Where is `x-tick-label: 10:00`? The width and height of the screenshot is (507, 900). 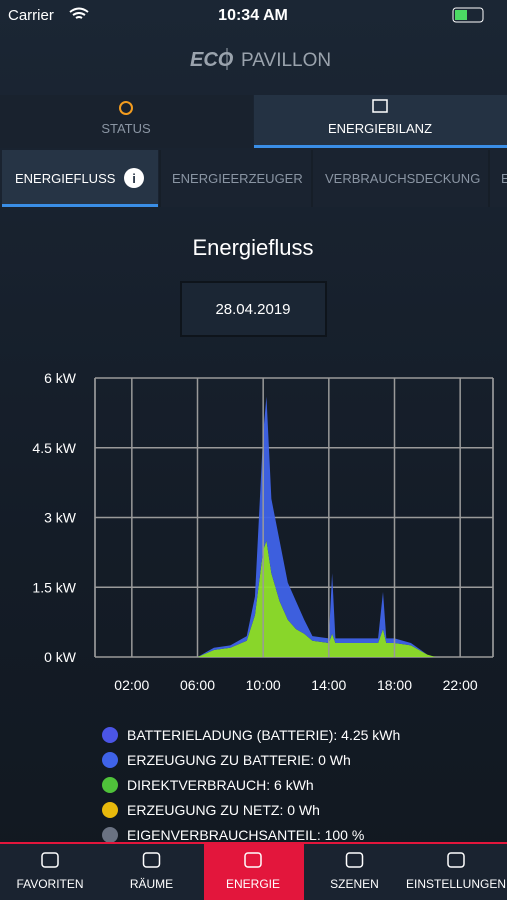
x-tick-label: 10:00 is located at coordinates (263, 685).